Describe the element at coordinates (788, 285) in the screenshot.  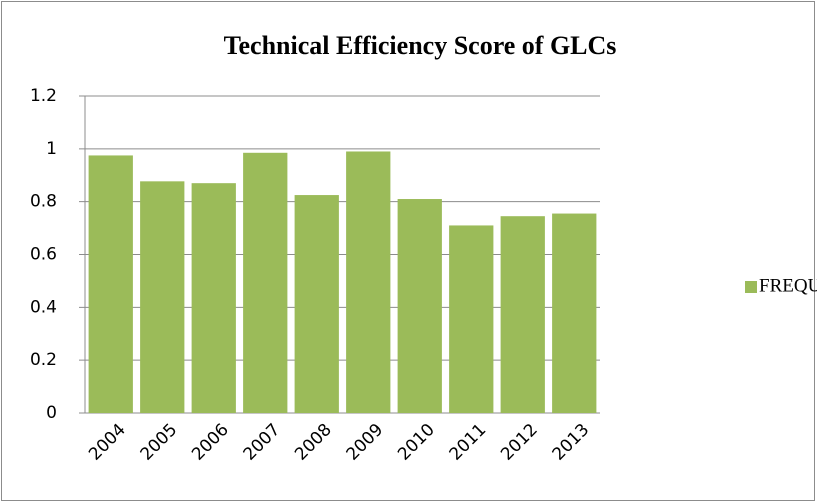
I see `legend-label: FREQUENCY` at that location.